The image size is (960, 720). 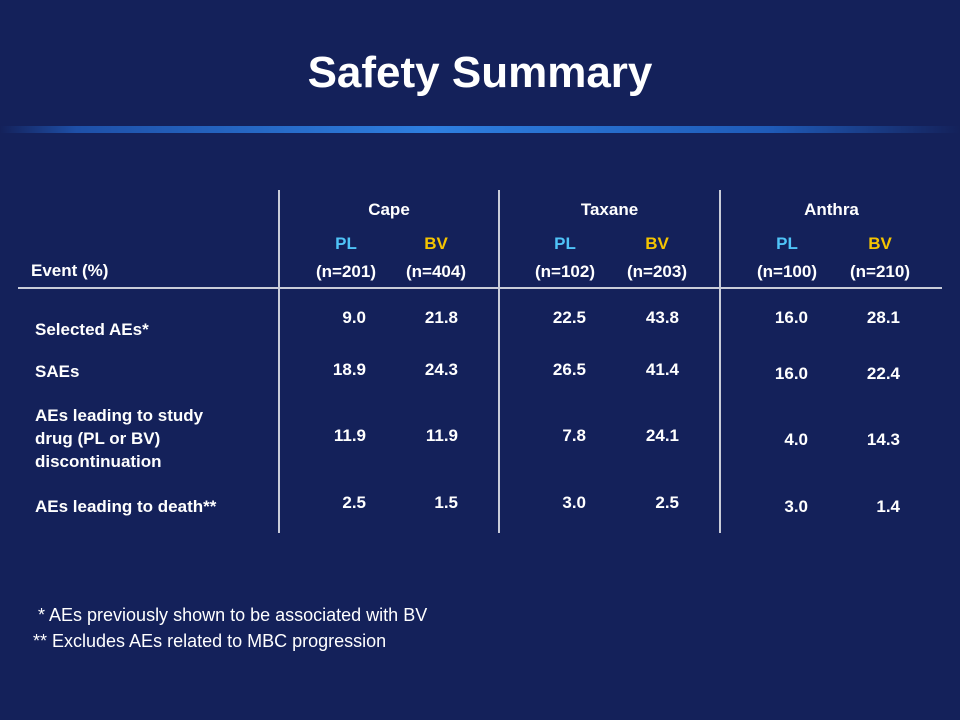 I want to click on table-cell: 4.0, so click(x=796, y=439).